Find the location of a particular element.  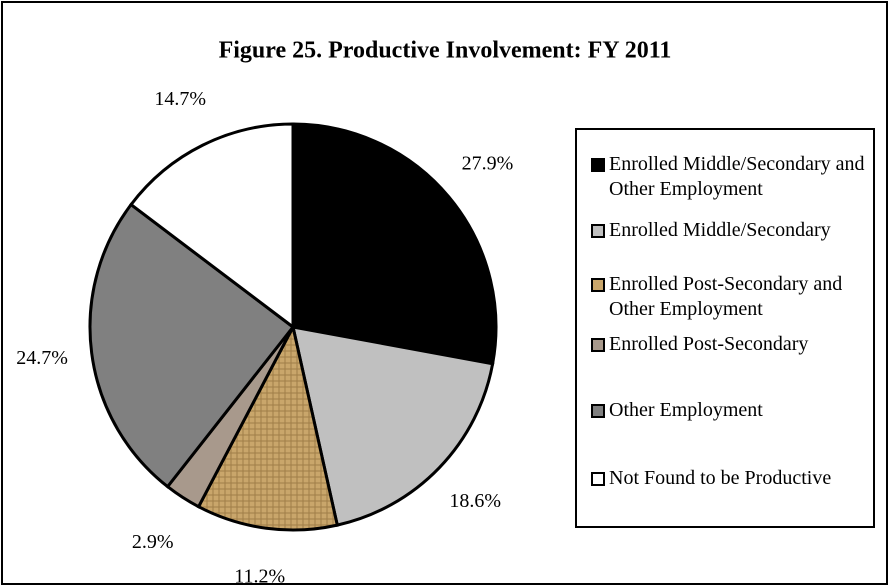

data-label: 18.6% is located at coordinates (475, 501).